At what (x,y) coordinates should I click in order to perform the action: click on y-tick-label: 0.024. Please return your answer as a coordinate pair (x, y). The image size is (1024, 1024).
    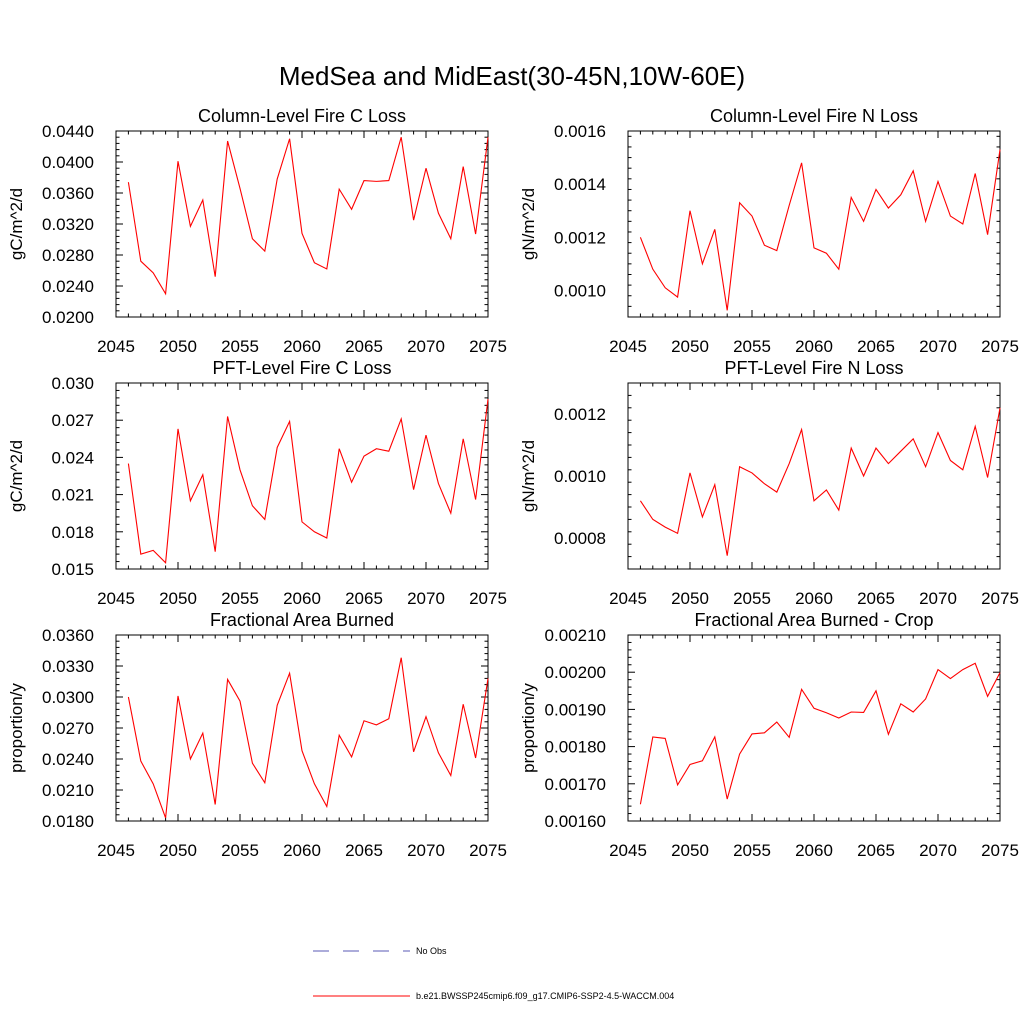
    Looking at the image, I should click on (72, 457).